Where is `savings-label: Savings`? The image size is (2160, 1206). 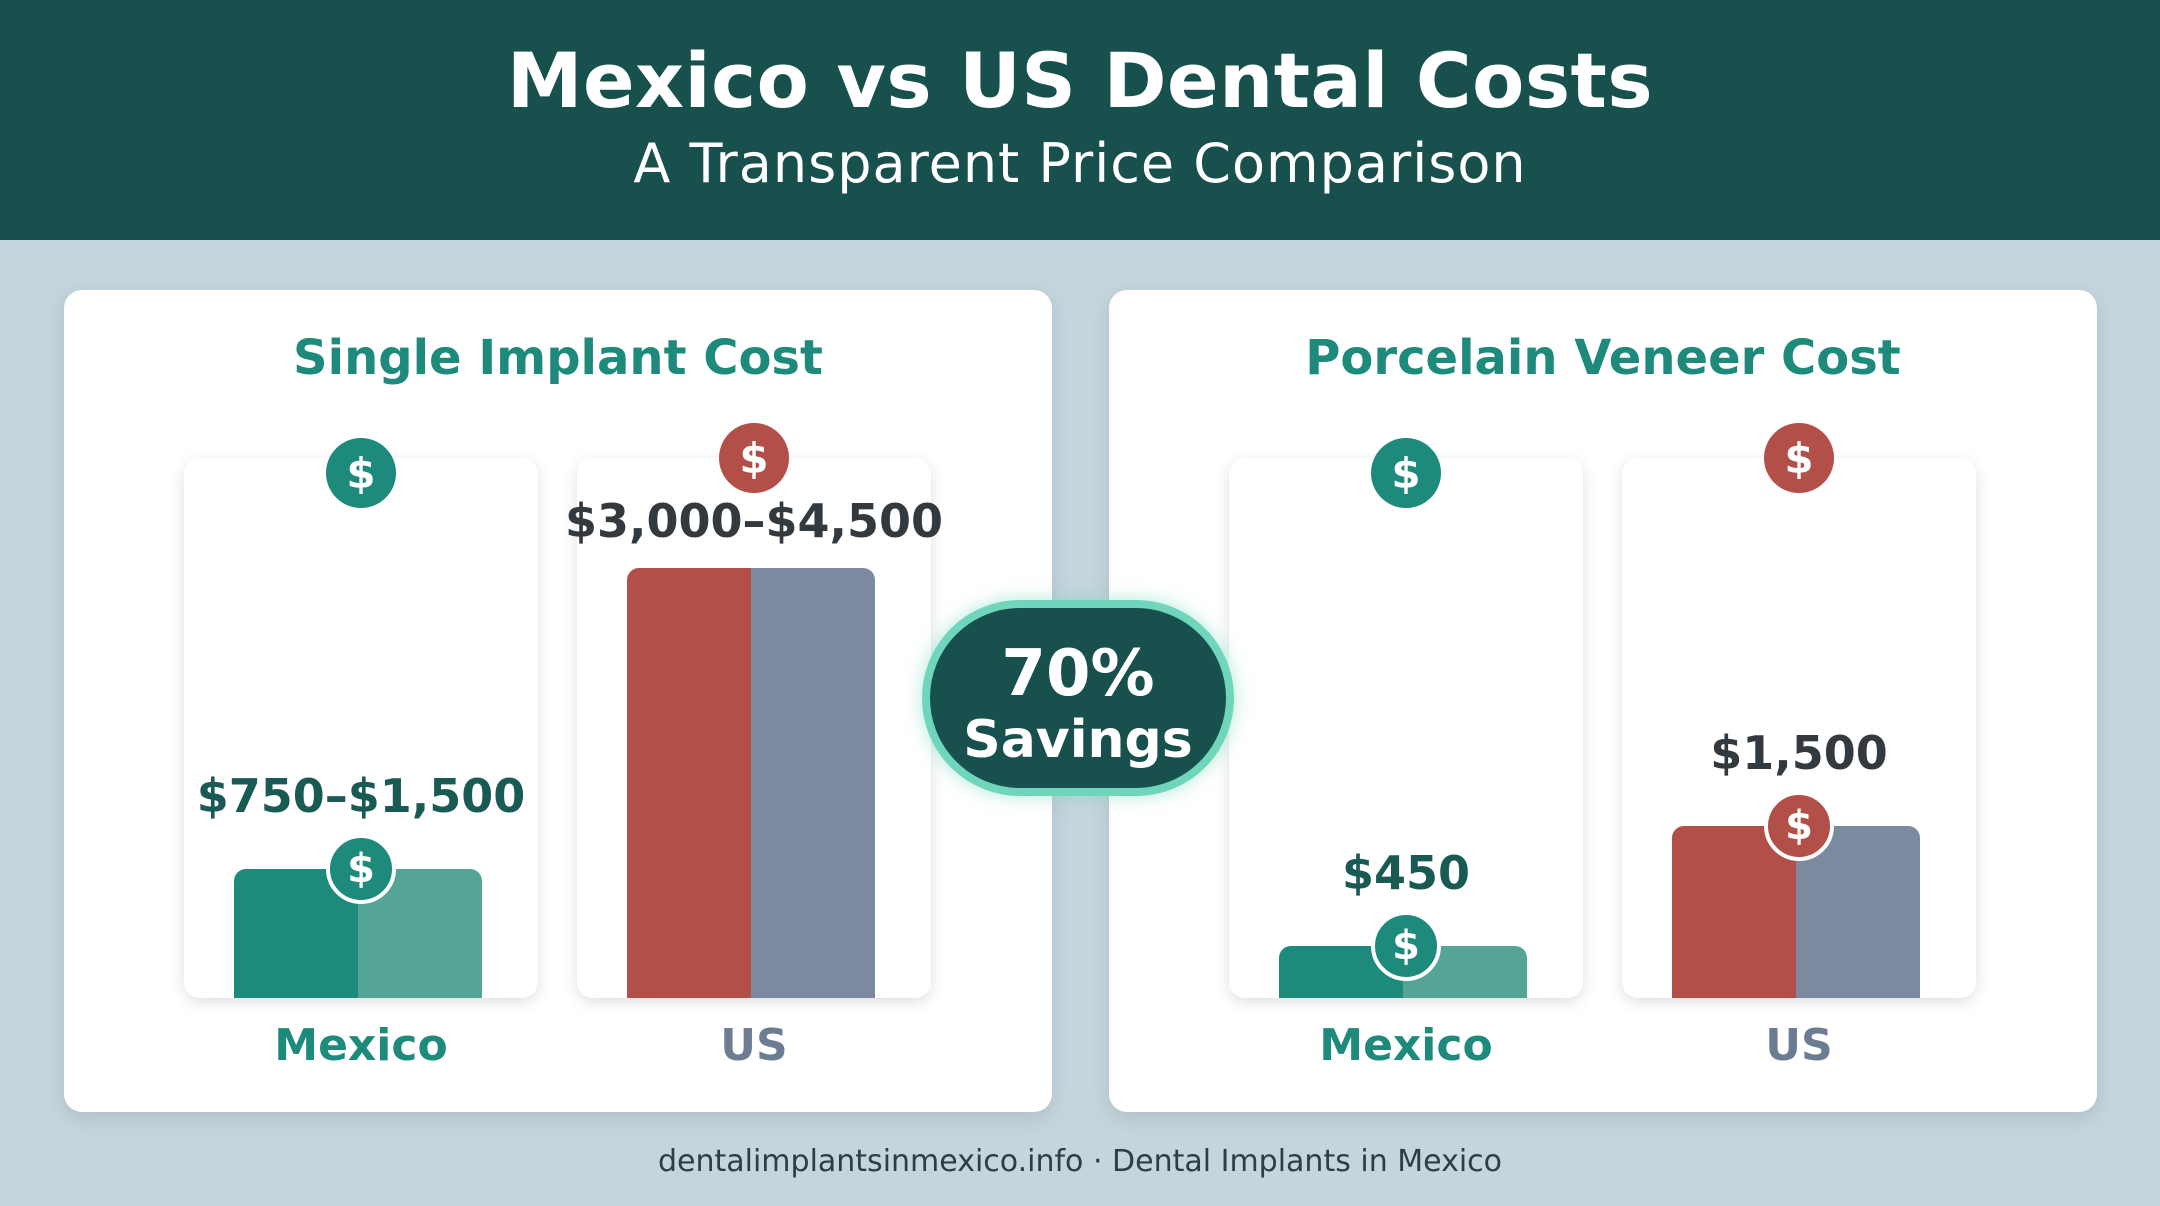 savings-label: Savings is located at coordinates (1078, 740).